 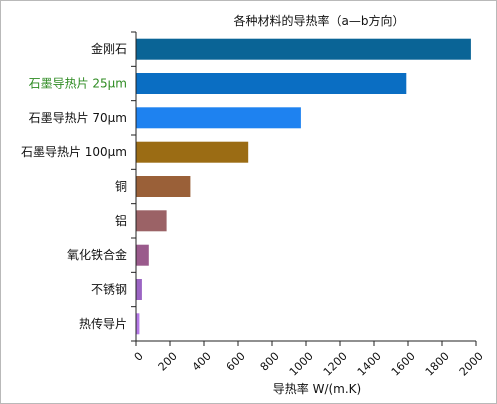 What do you see at coordinates (369, 364) in the screenshot?
I see `x-tick-label: 1400` at bounding box center [369, 364].